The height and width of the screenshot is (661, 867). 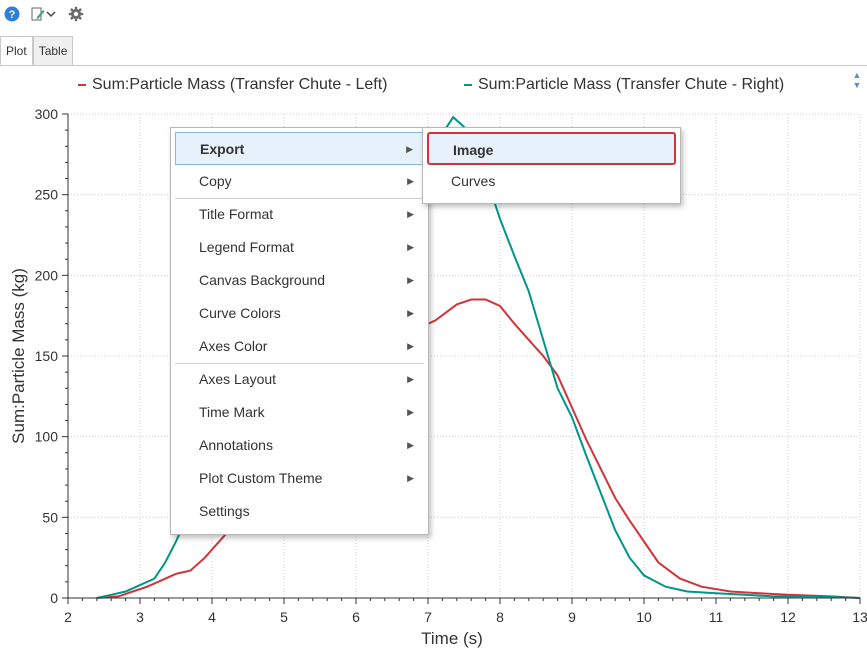 I want to click on x-tick-label: 8, so click(x=500, y=617).